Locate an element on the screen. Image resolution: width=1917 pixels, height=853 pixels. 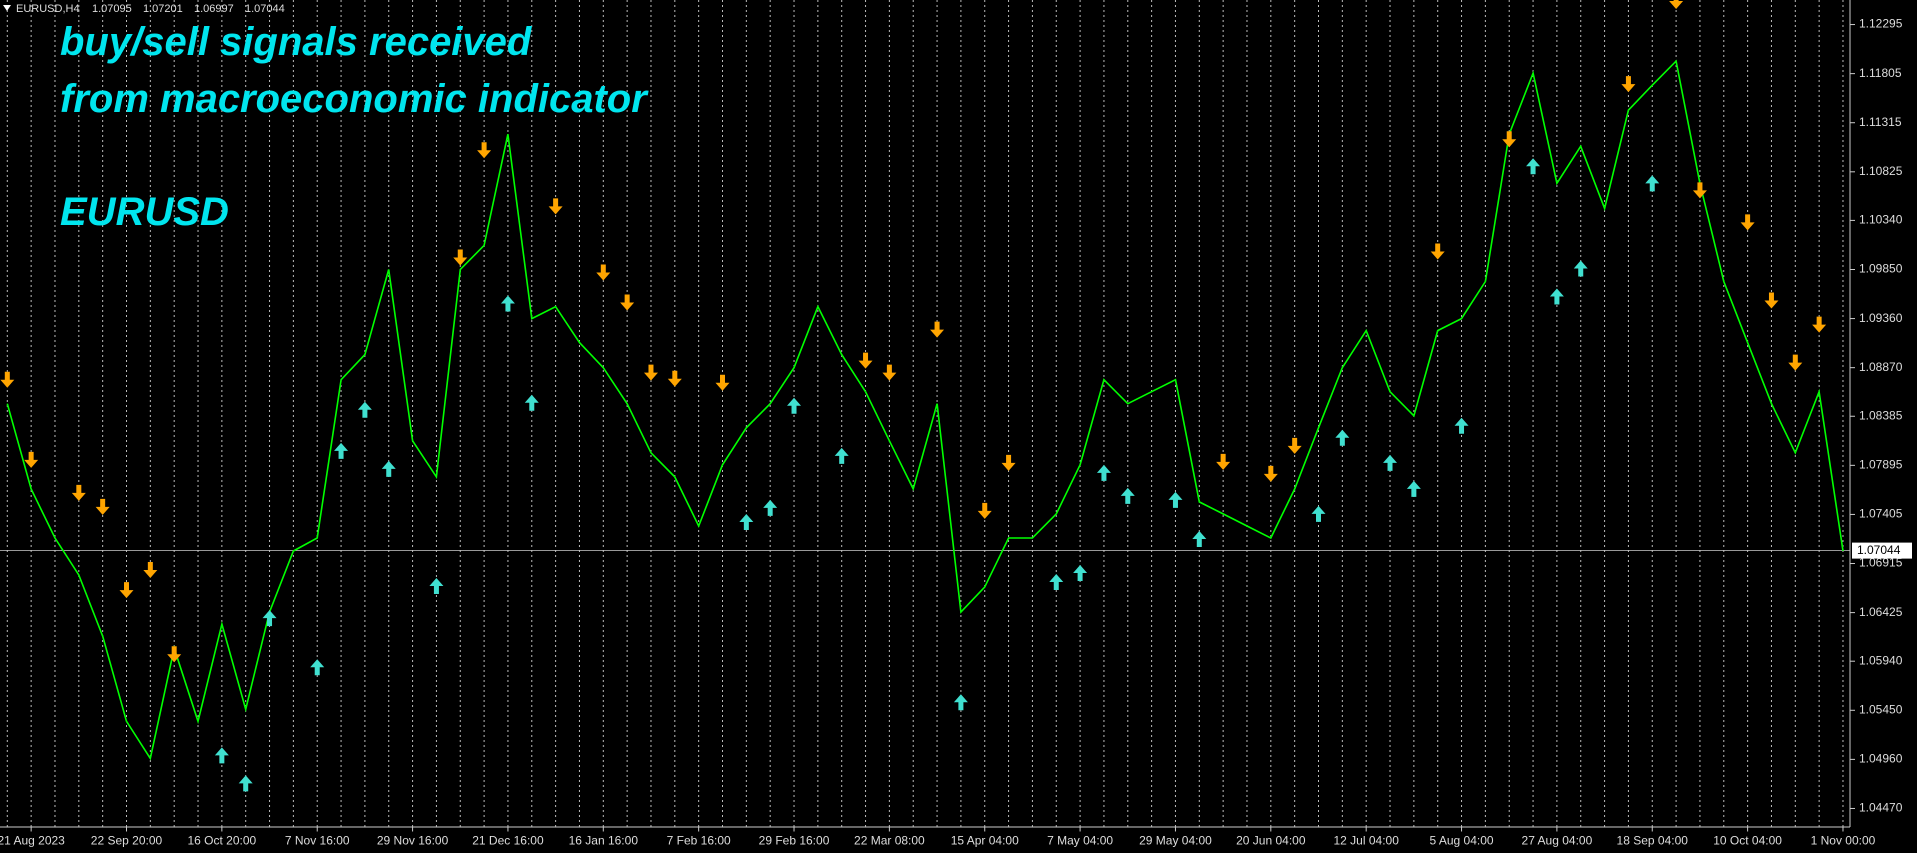
x-tick-label: 22 Sep 20:00 is located at coordinates (127, 841).